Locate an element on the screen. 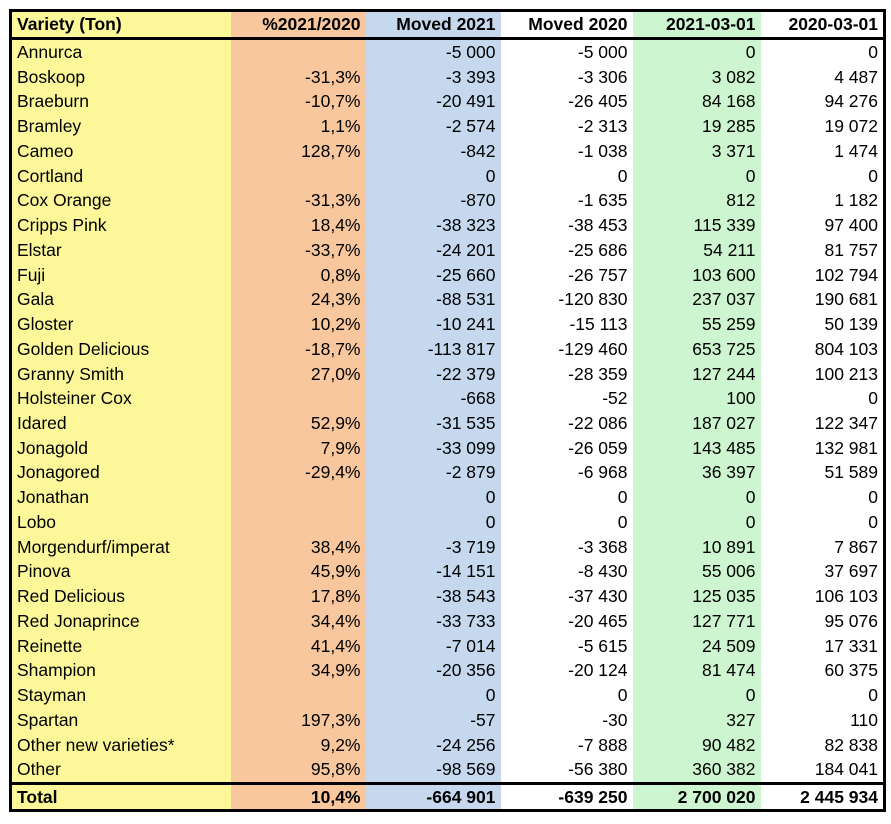 The height and width of the screenshot is (824, 891). cell-stock-2020-03-01: 97 400 is located at coordinates (823, 225).